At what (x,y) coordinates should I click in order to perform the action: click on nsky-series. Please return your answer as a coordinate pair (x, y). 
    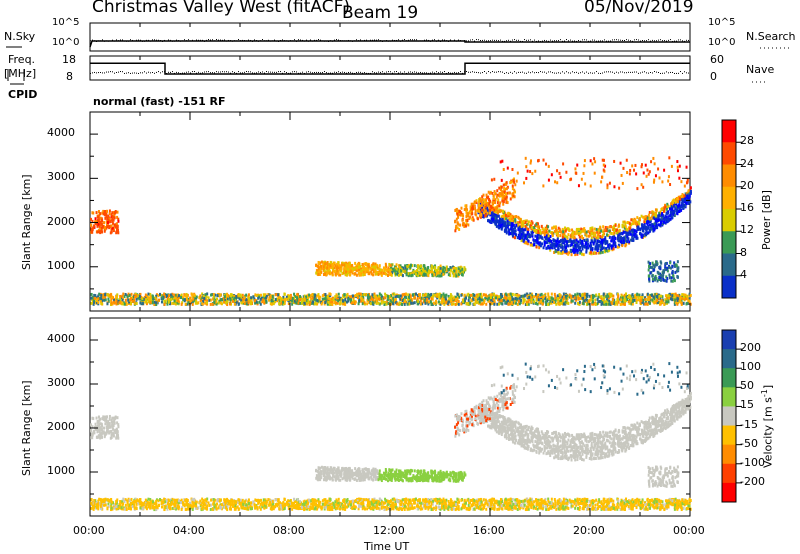
    Looking at the image, I should click on (389, 43).